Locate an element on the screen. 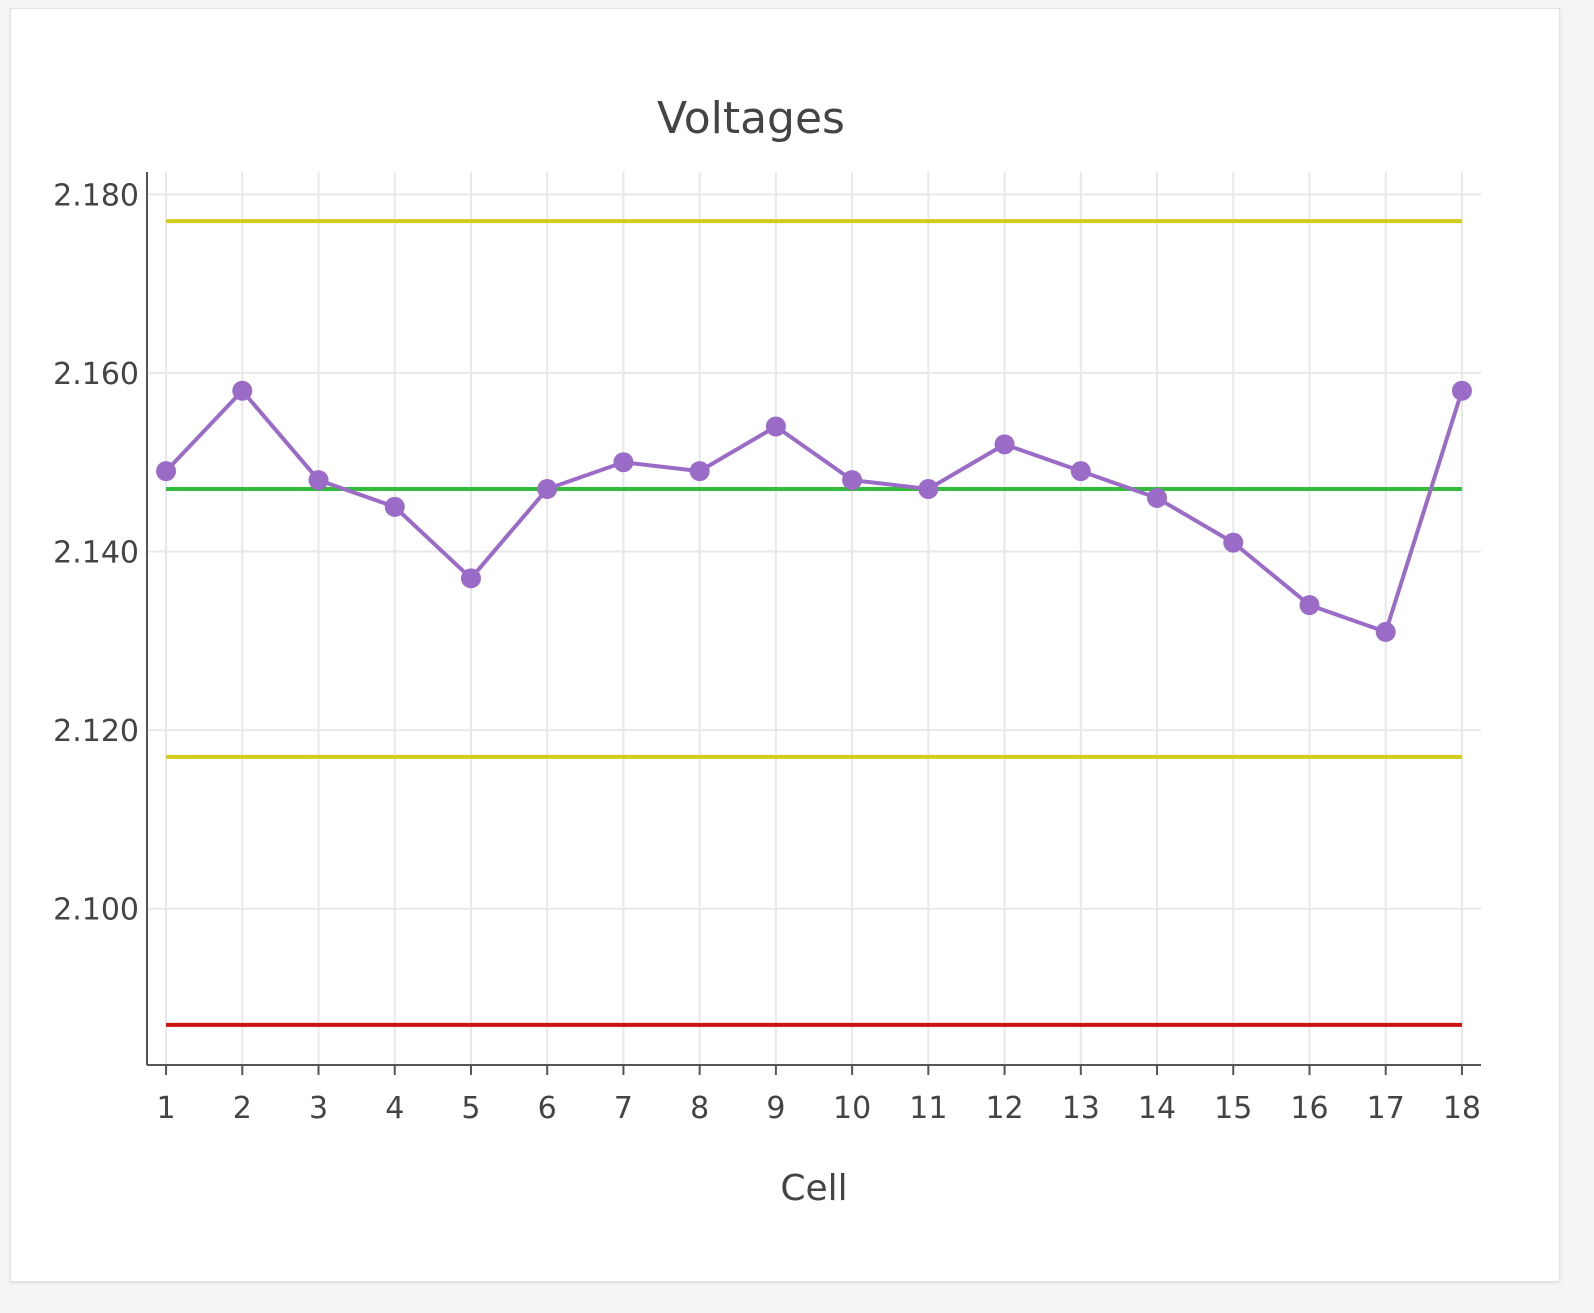 This screenshot has height=1313, width=1594. x-tick-label-8: 8 is located at coordinates (699, 1108).